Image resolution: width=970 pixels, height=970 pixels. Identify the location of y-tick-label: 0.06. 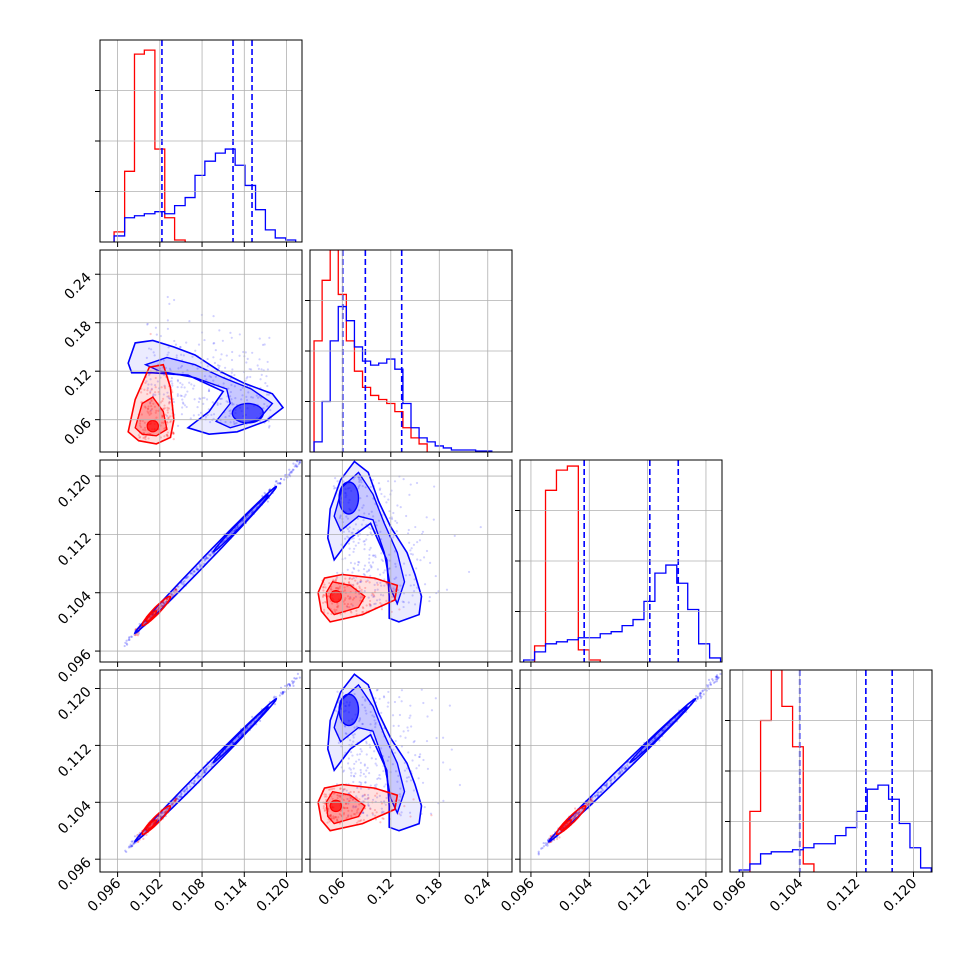
(77, 431).